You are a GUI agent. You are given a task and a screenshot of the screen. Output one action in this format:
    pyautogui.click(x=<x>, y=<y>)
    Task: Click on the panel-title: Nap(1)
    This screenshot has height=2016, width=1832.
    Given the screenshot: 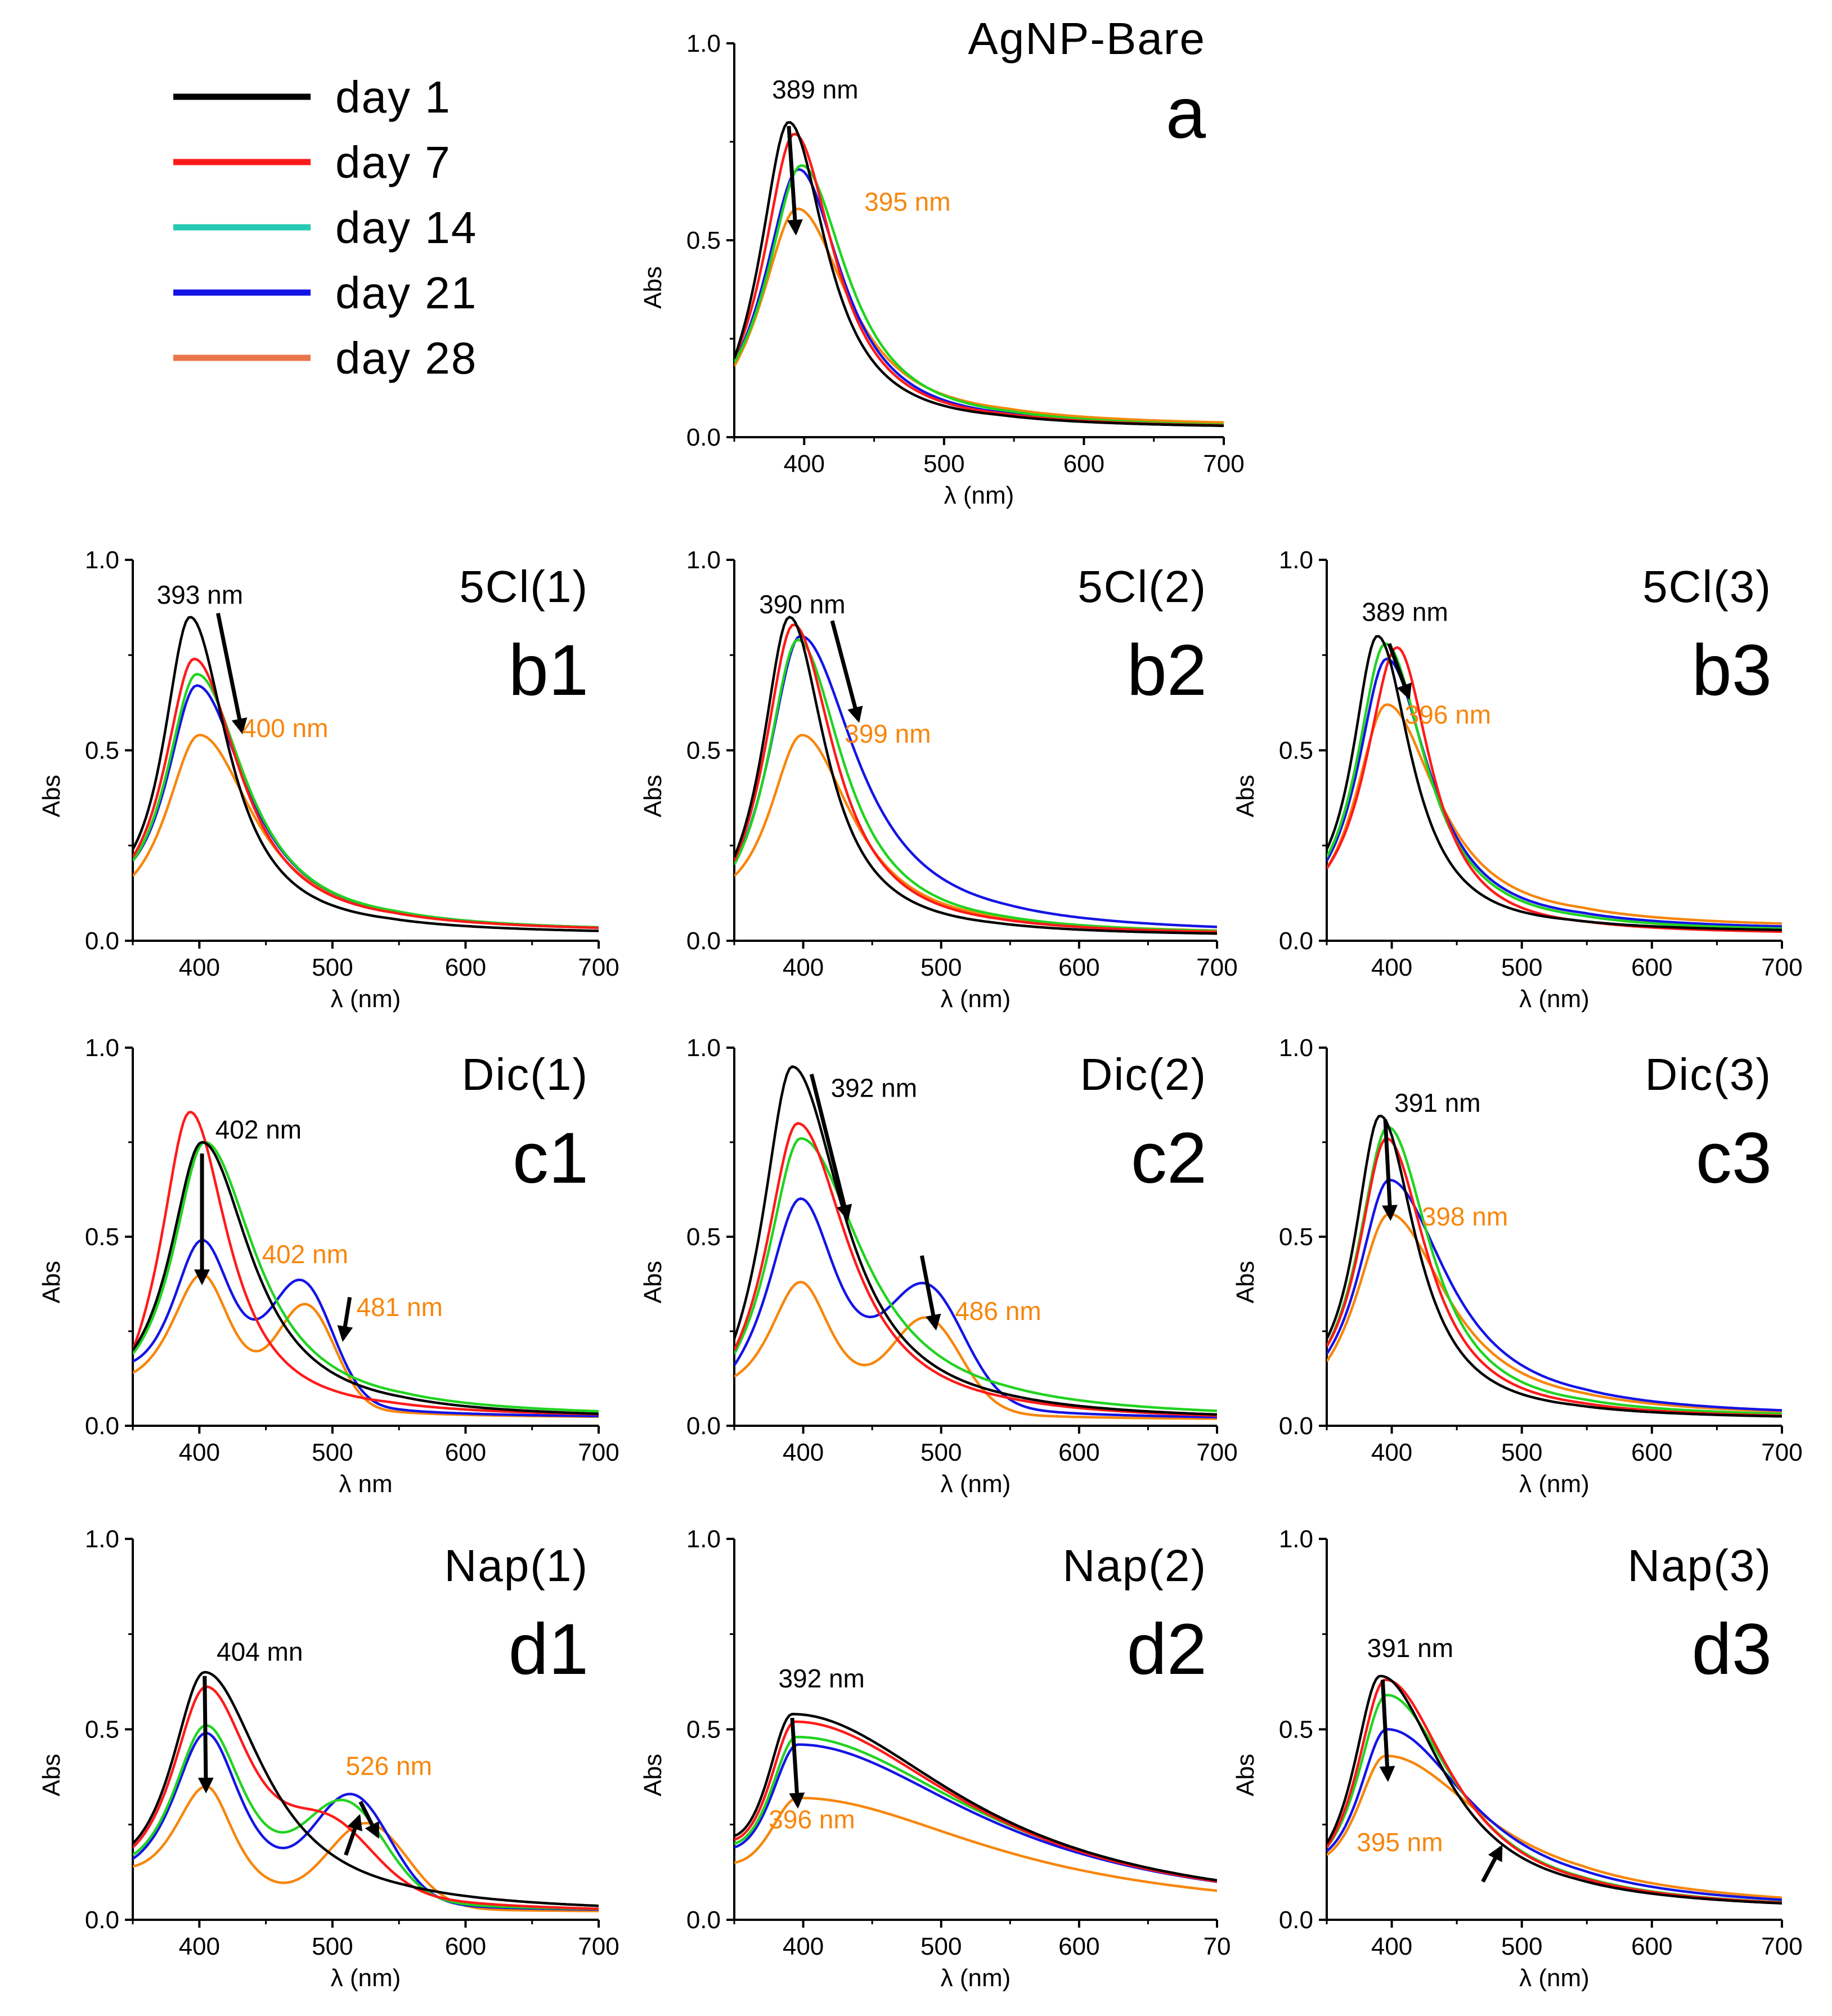 What is the action you would take?
    pyautogui.click(x=516, y=1566)
    